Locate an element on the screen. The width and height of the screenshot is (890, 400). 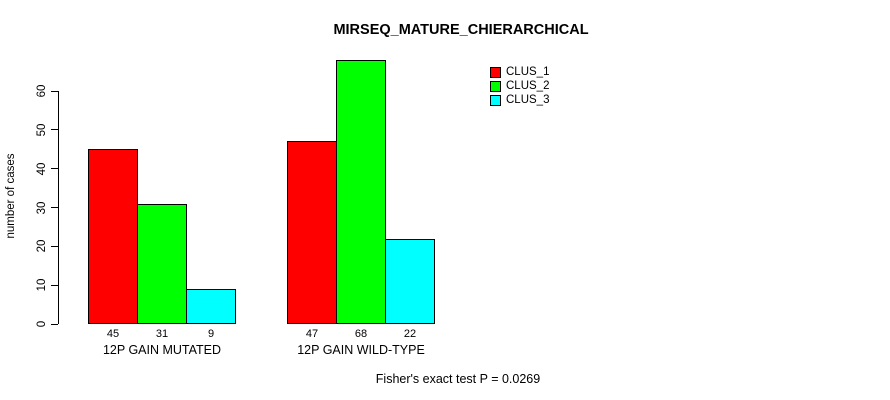
y-tick-label: 30 is located at coordinates (42, 207).